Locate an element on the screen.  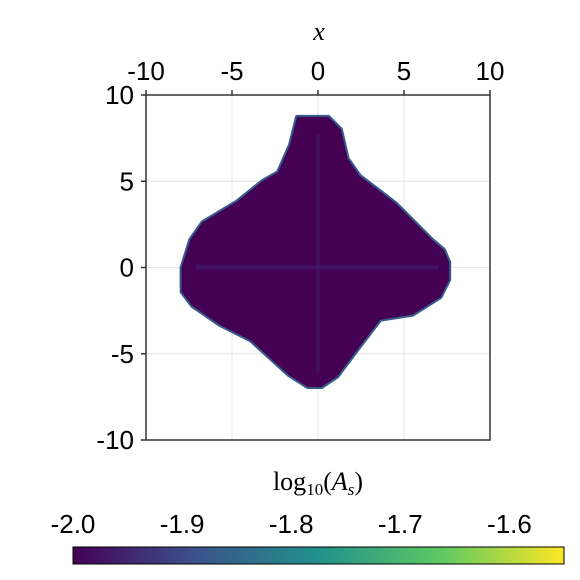
colorbar-label-base: 10 is located at coordinates (314, 489).